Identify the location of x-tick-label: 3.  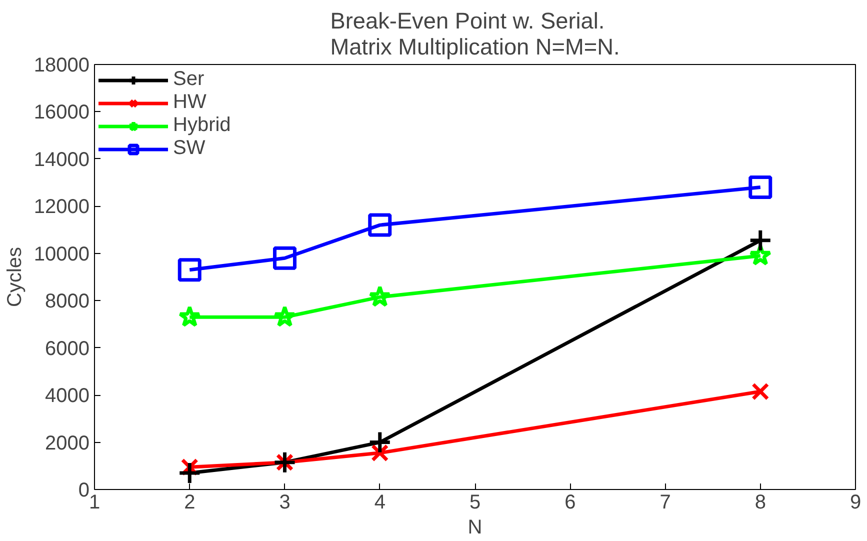
(284, 503).